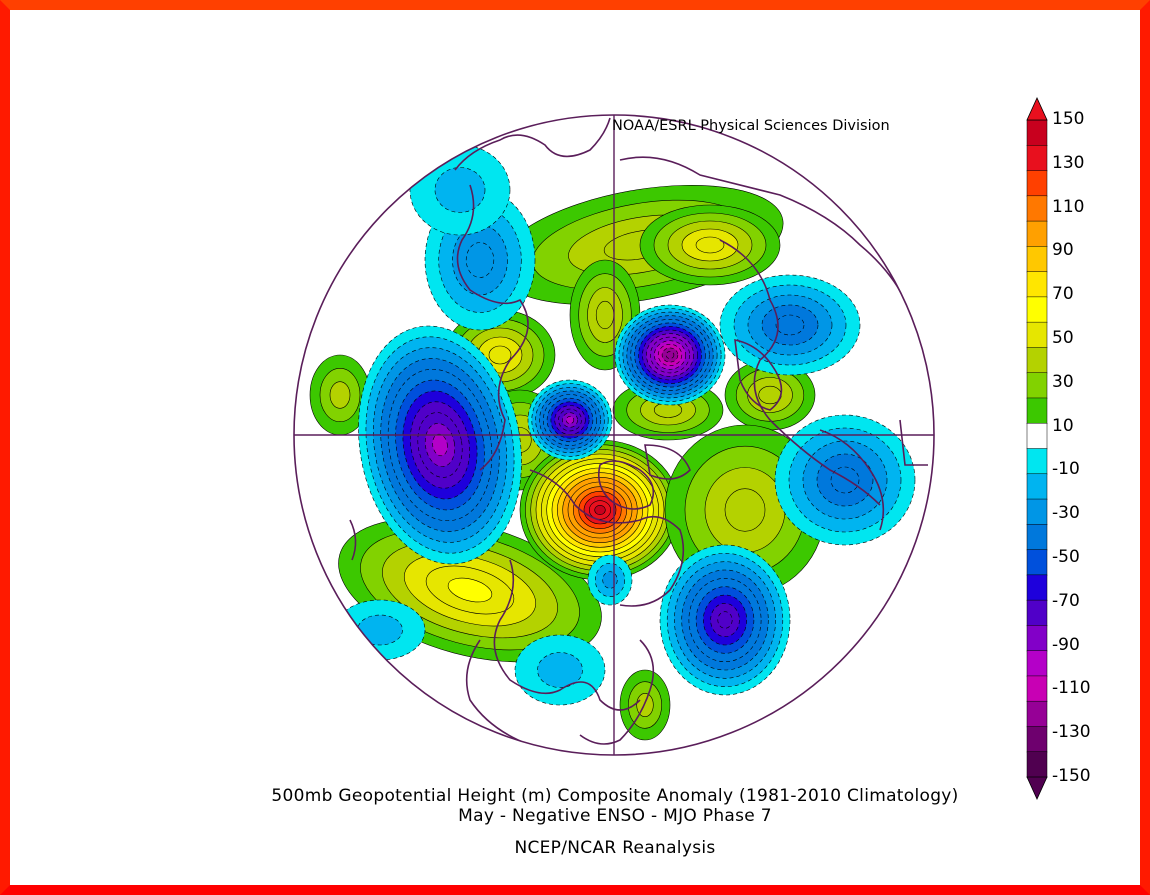 This screenshot has width=1150, height=895. Describe the element at coordinates (1037, 109) in the screenshot. I see `colorbar-top-arrow` at that location.